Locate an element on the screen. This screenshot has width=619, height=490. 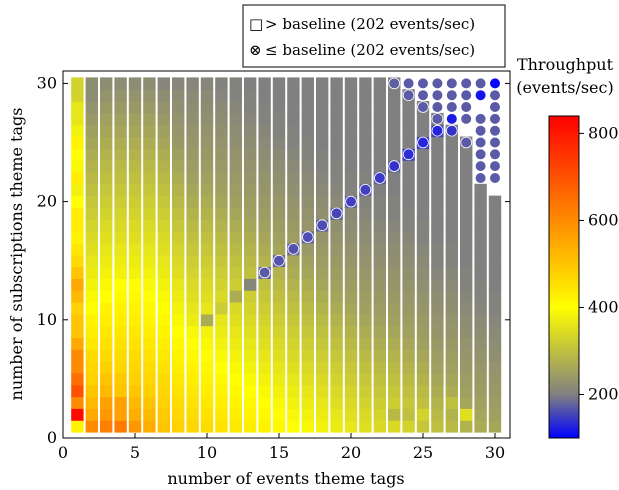
x-tick-label: 30 is located at coordinates (495, 452).